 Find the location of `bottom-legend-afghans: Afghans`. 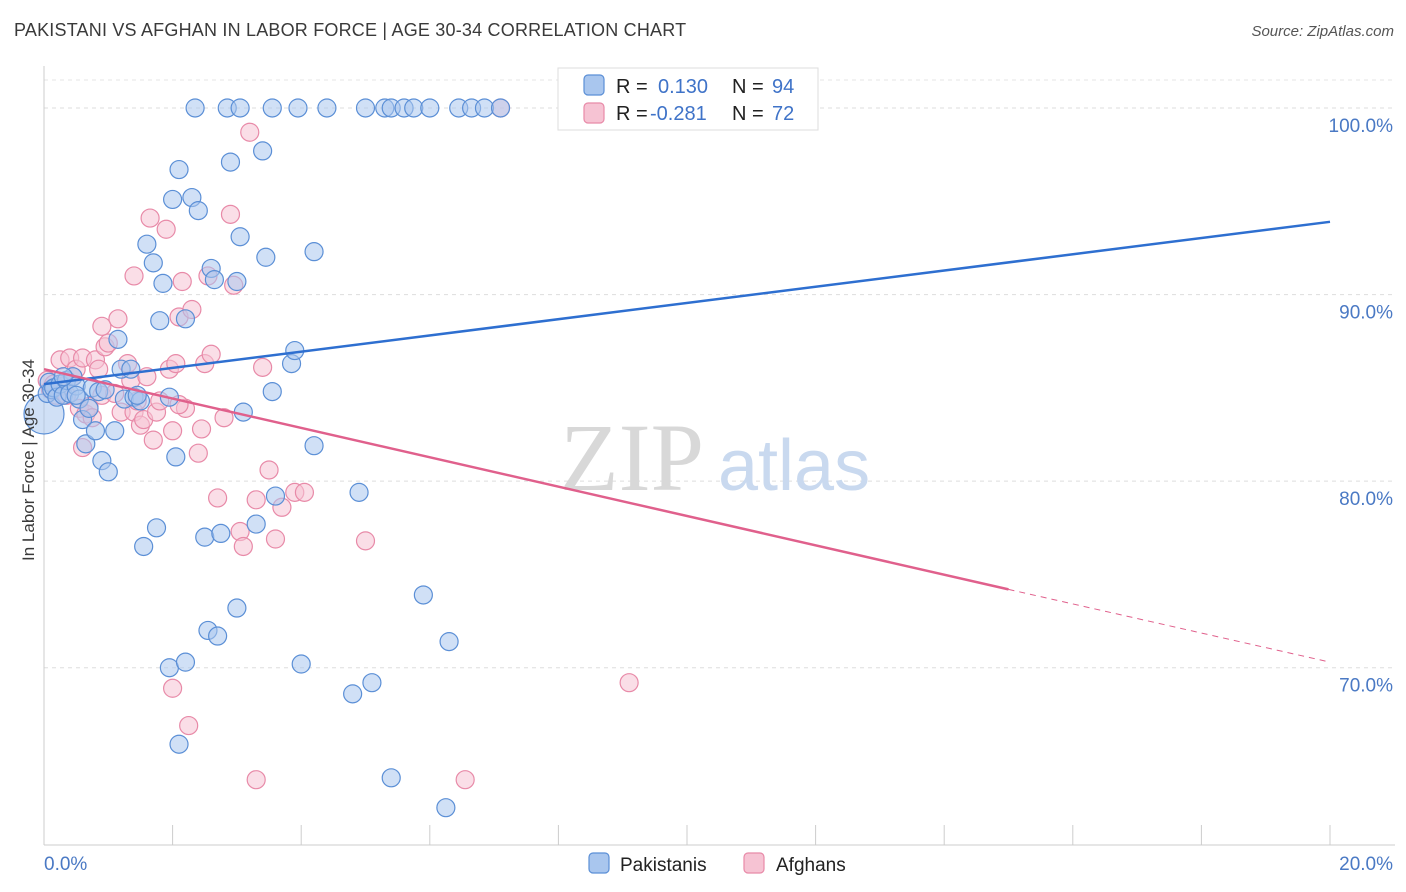

bottom-legend-afghans: Afghans is located at coordinates (811, 865).